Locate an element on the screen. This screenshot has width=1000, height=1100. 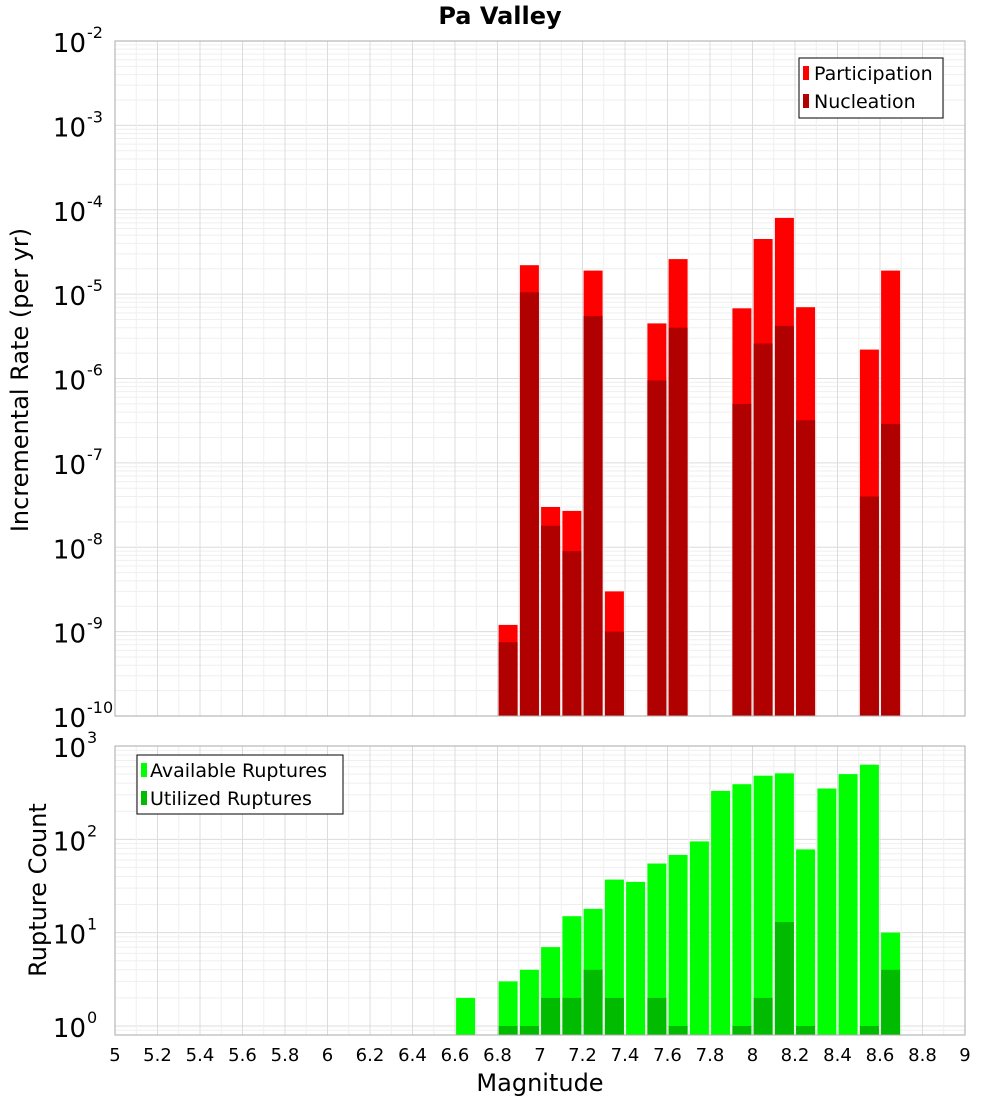
y-tick-label: 10 -4 is located at coordinates (78, 210).